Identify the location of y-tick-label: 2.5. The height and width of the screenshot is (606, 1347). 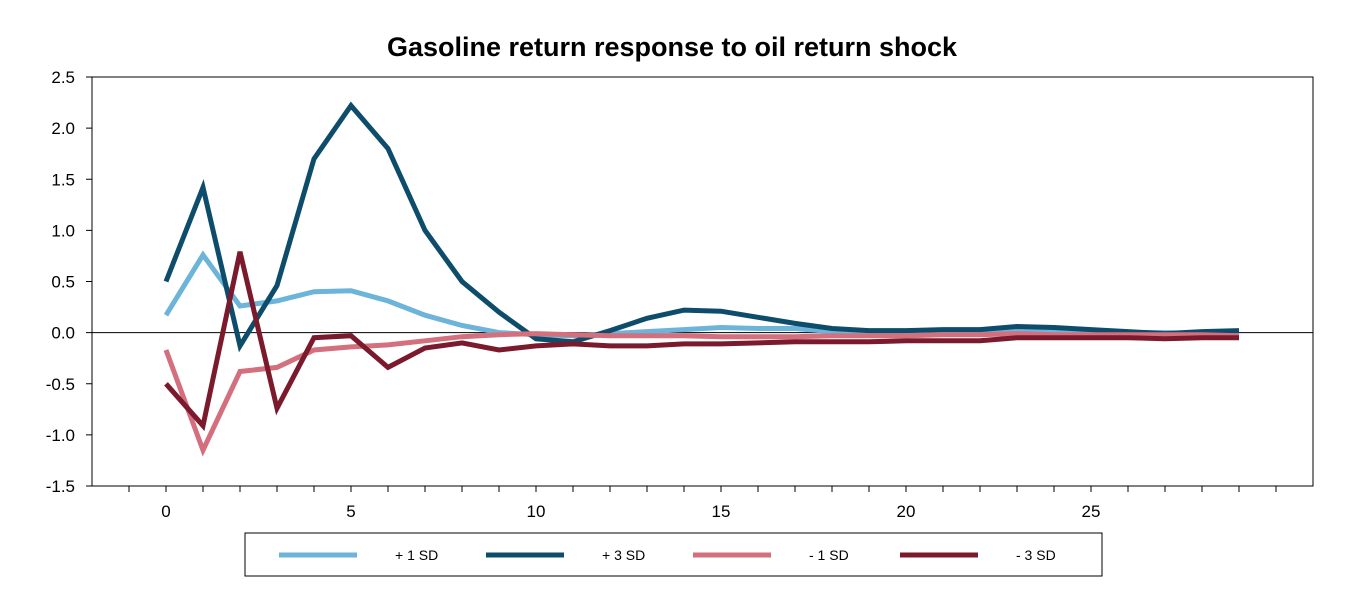
(63, 77).